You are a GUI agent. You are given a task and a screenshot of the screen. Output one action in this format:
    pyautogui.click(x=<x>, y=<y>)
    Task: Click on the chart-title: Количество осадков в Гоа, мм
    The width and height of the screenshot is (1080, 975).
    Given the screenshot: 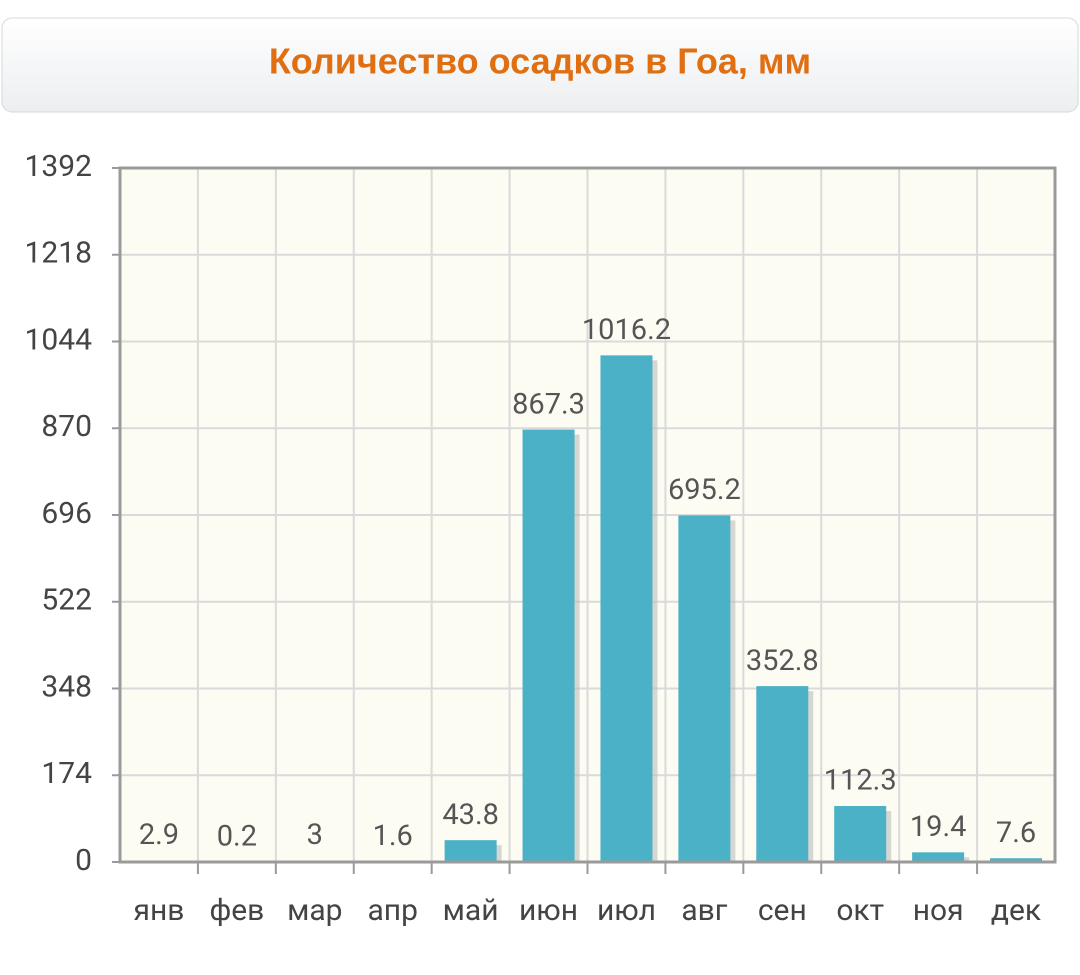 What is the action you would take?
    pyautogui.click(x=540, y=61)
    